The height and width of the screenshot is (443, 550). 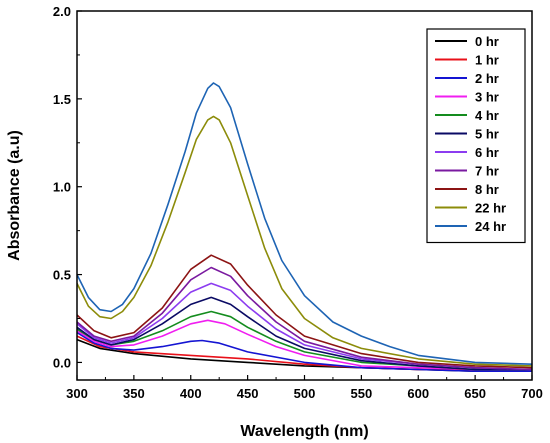 What do you see at coordinates (14, 195) in the screenshot?
I see `y-axis-title: Absorbance (a.u)` at bounding box center [14, 195].